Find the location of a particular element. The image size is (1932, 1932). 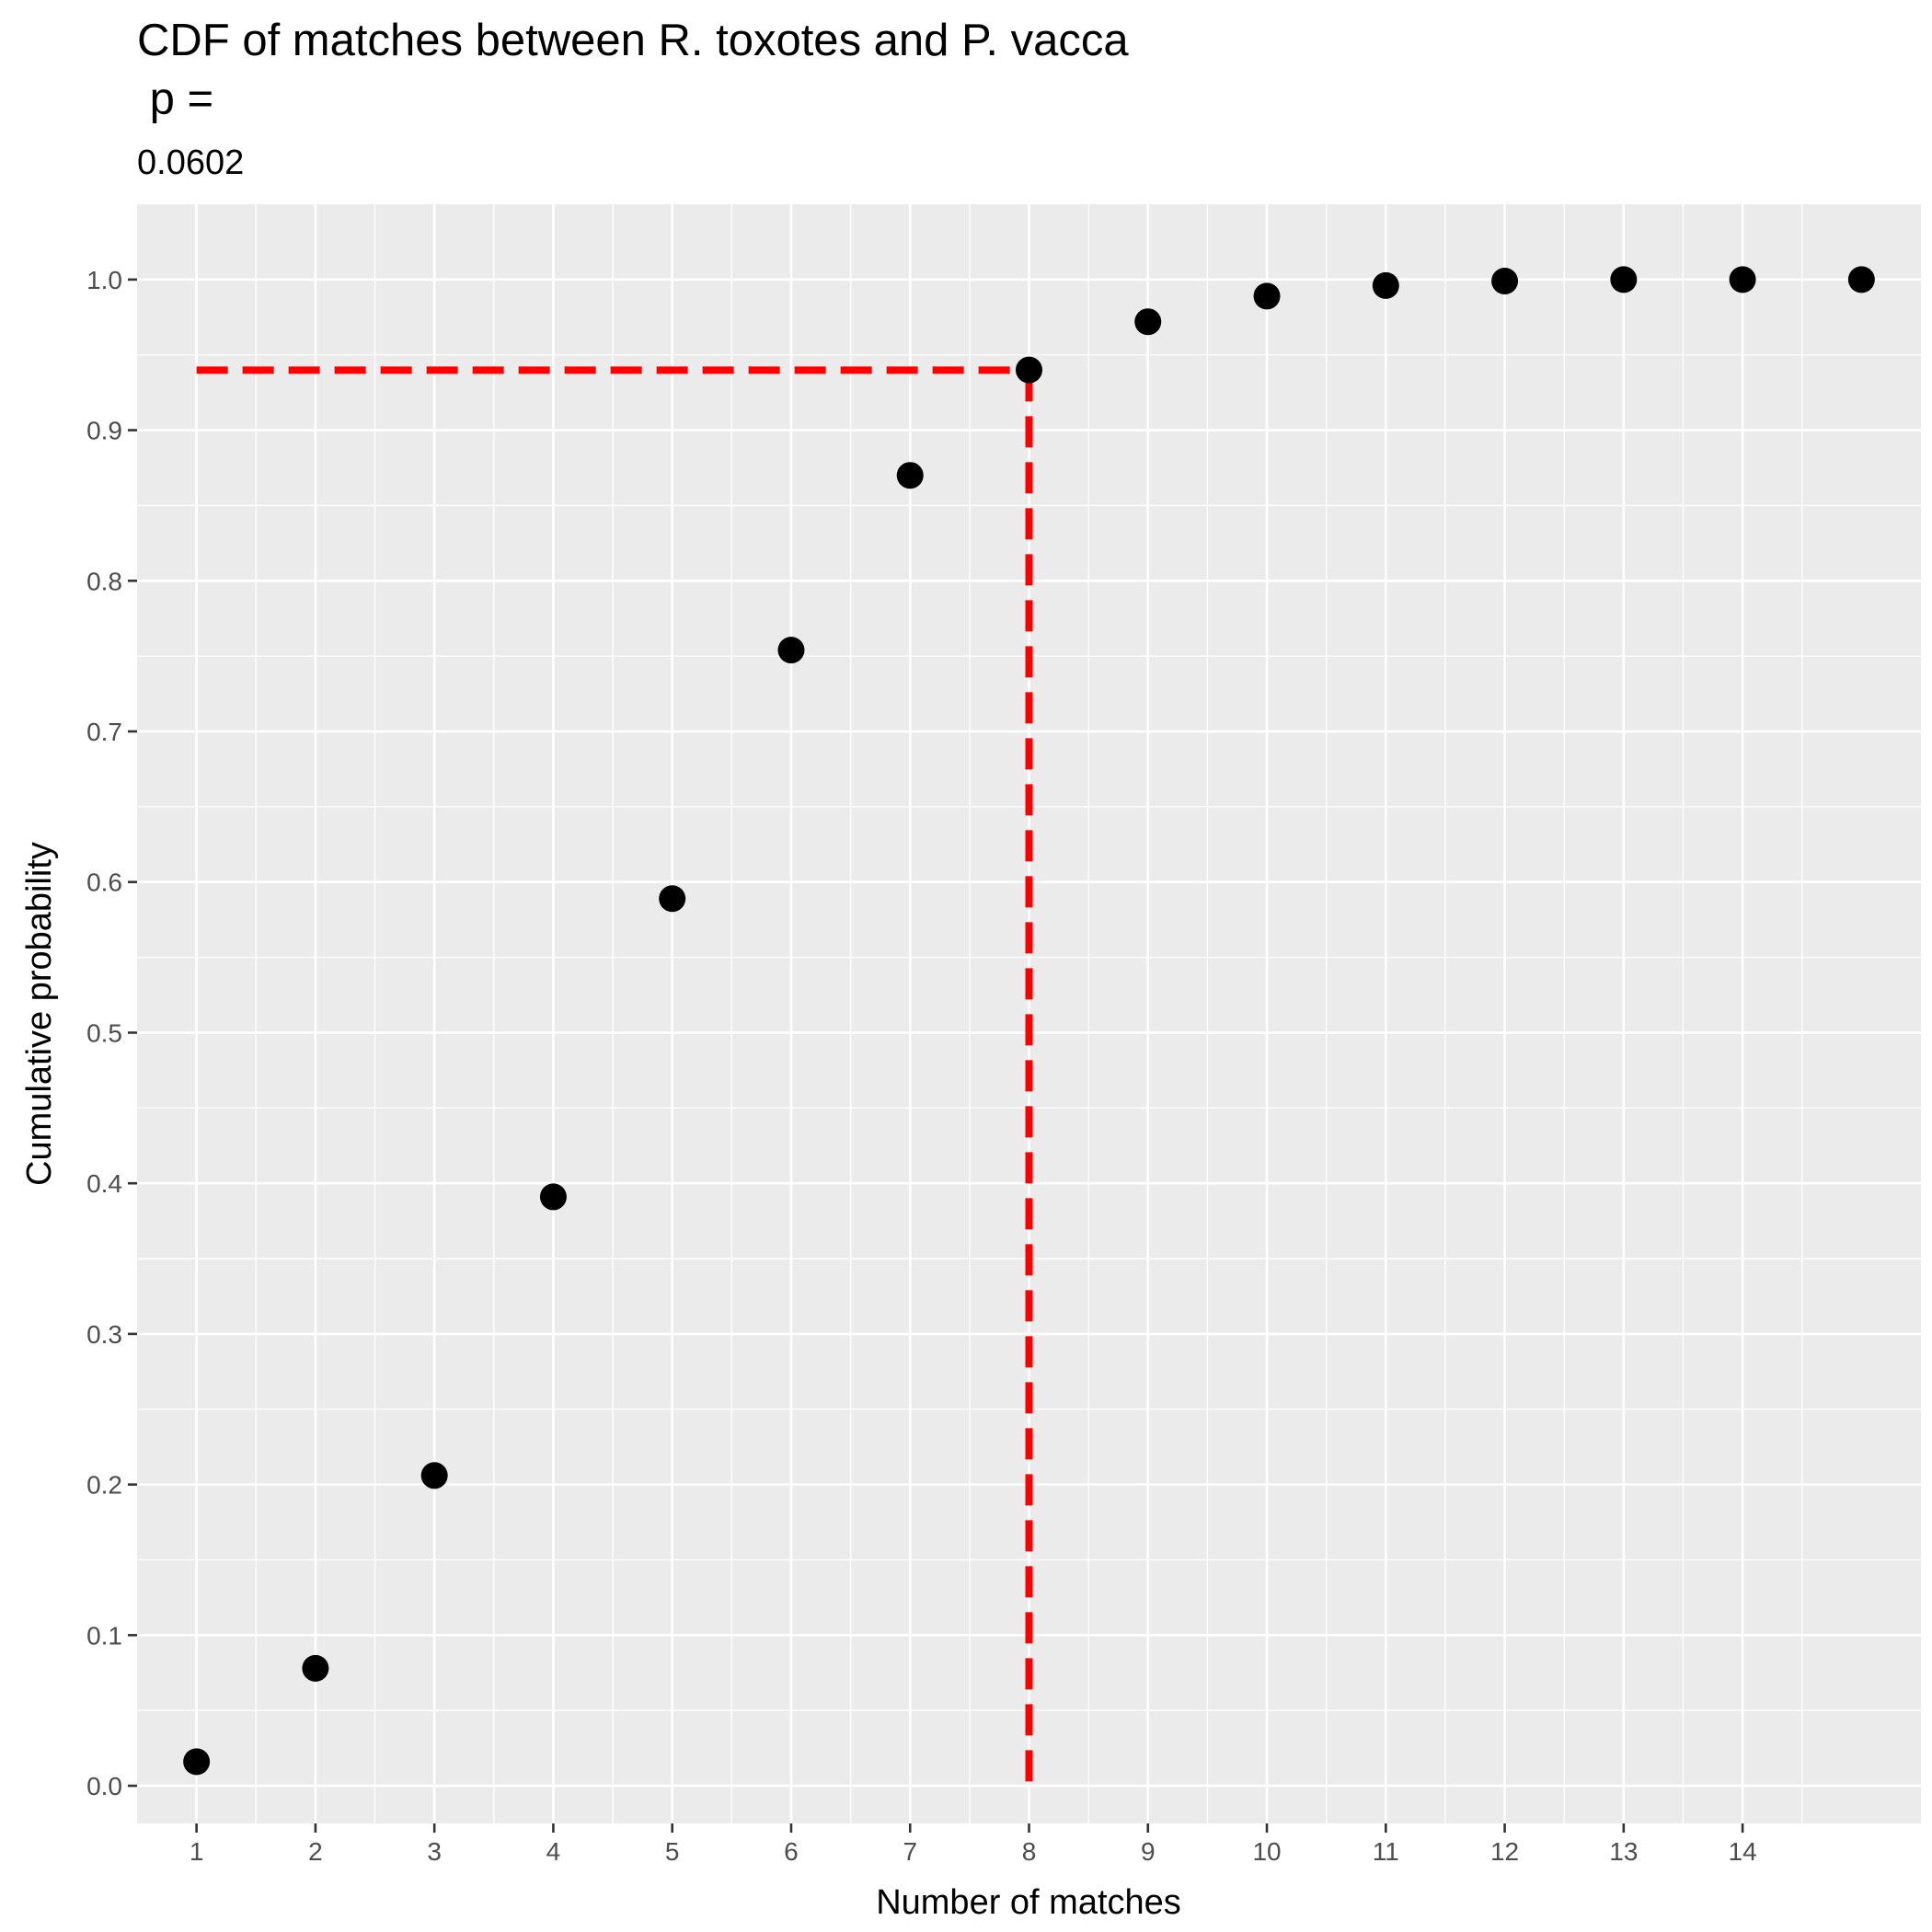

y-tick-label: 0.6 is located at coordinates (104, 882).